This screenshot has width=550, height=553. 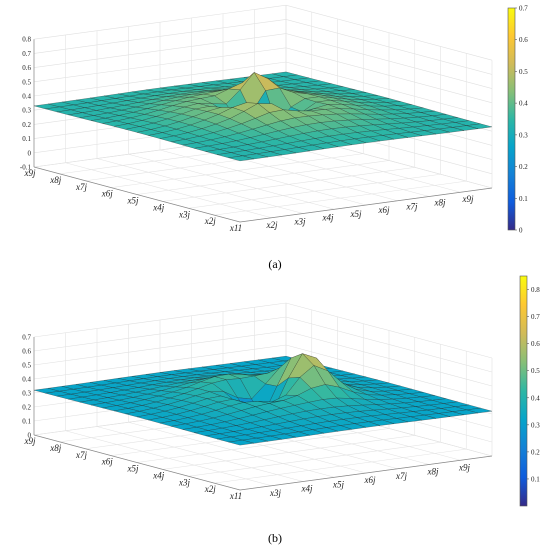 I want to click on colorbar-tick-label: 0, so click(x=521, y=231).